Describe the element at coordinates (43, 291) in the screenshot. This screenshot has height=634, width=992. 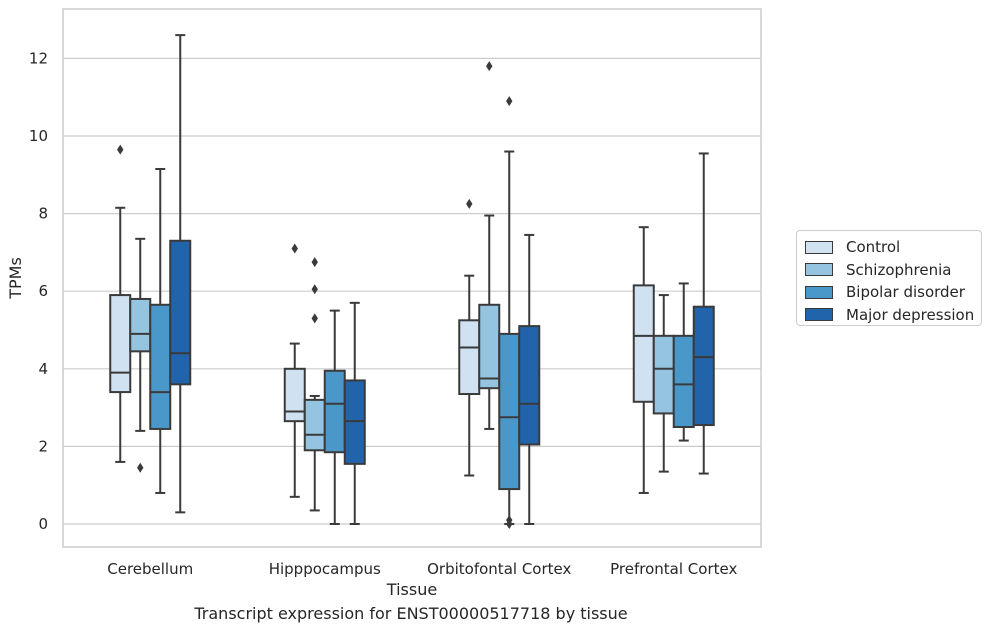
I see `y-tick-label: 6` at that location.